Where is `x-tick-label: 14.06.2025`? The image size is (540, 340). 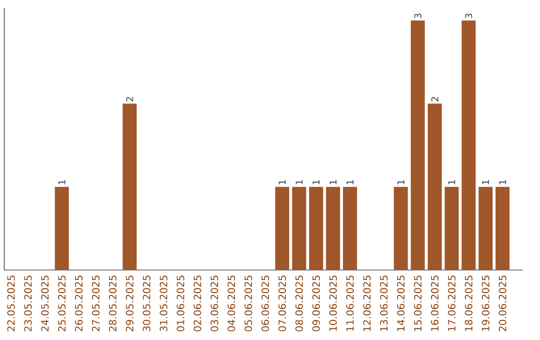
x-tick-label: 14.06.2025 is located at coordinates (401, 303).